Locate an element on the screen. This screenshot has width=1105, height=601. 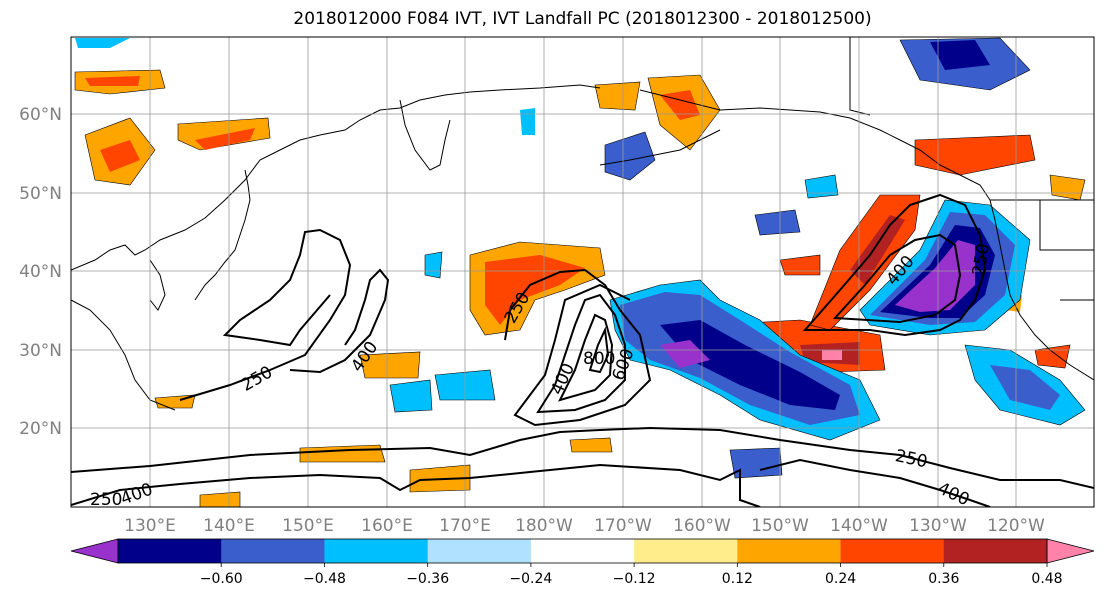
lon-tick-label: 160°E is located at coordinates (387, 526).